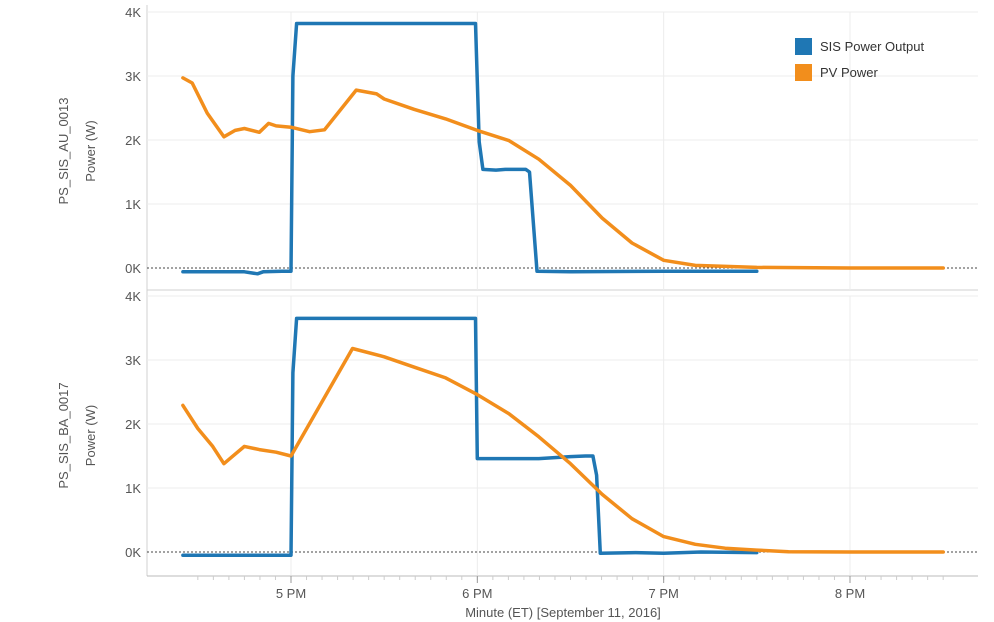  I want to click on x-tick-label: 7 PM, so click(663, 593).